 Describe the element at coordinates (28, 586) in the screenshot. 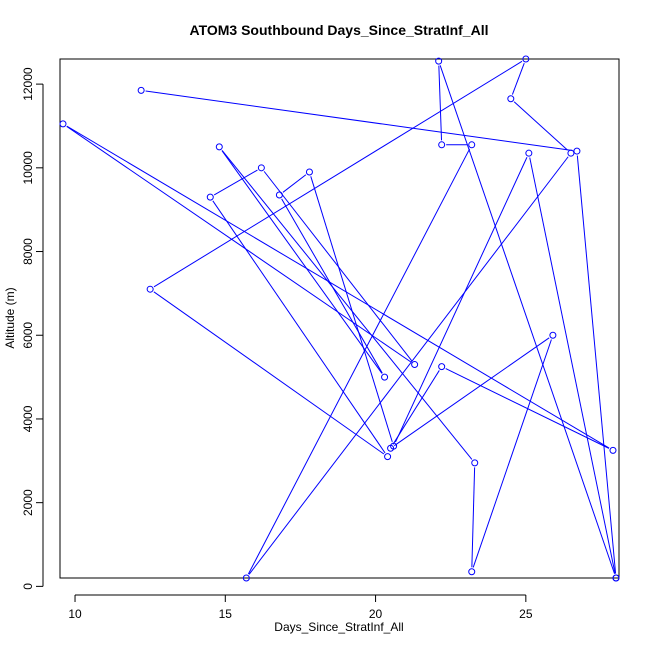

I see `y-tick-label: 0` at that location.